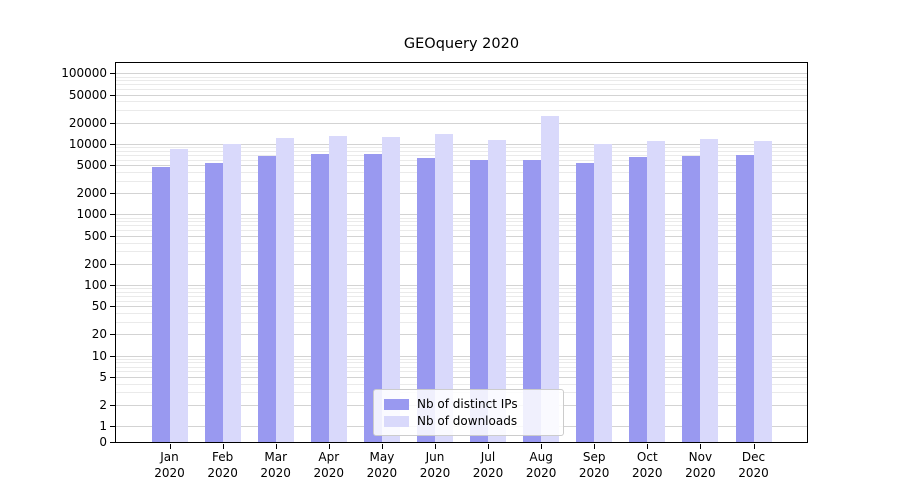 This screenshot has height=500, width=900. What do you see at coordinates (319, 298) in the screenshot?
I see `bar-distinct-ips-apr` at bounding box center [319, 298].